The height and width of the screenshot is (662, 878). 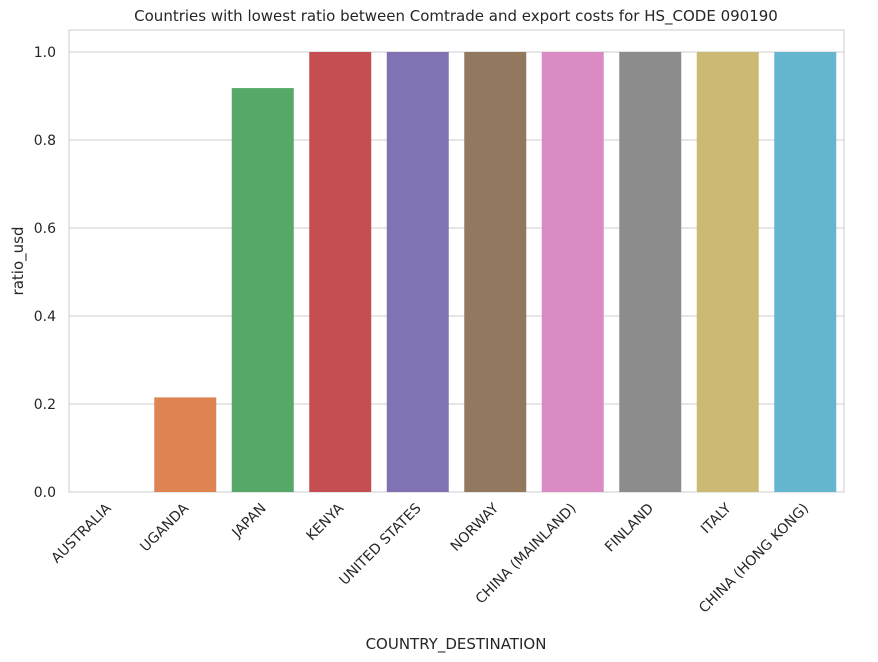 I want to click on bar-italy, so click(x=727, y=272).